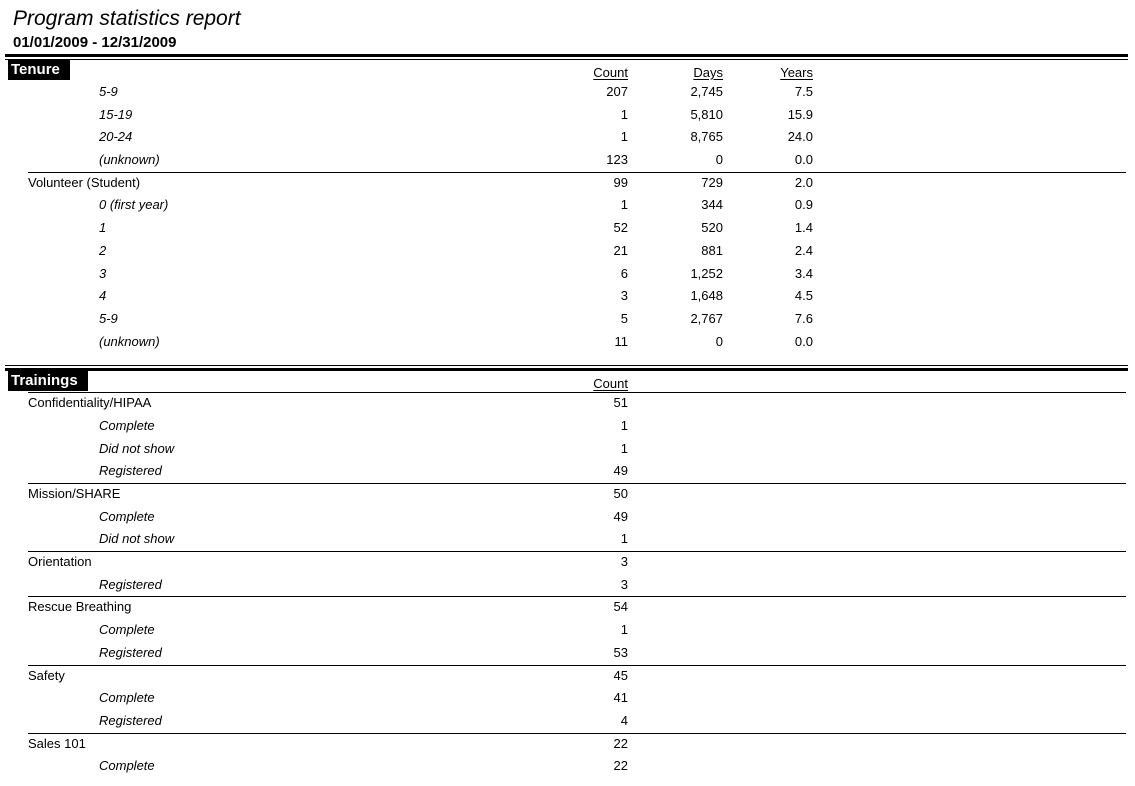 The width and height of the screenshot is (1135, 786). What do you see at coordinates (624, 318) in the screenshot?
I see `row-value: 5` at bounding box center [624, 318].